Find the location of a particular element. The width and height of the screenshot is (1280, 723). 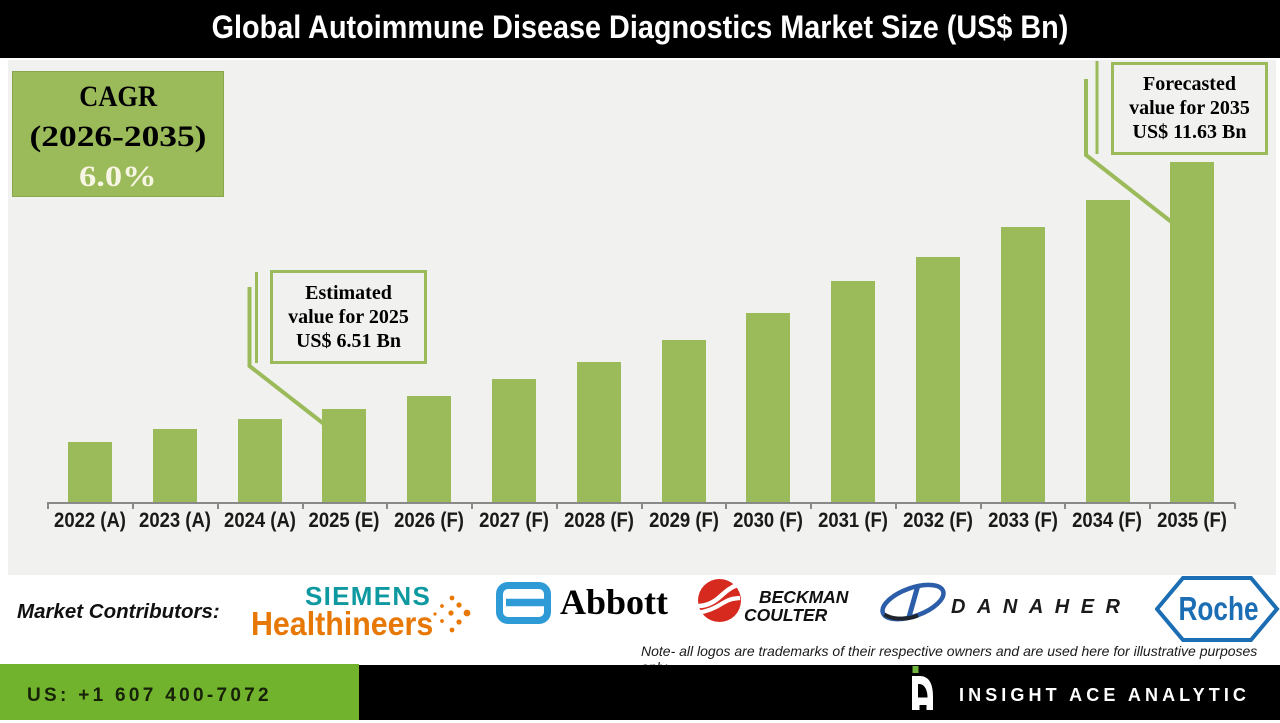

svg-text: Roche is located at coordinates (1219, 608).